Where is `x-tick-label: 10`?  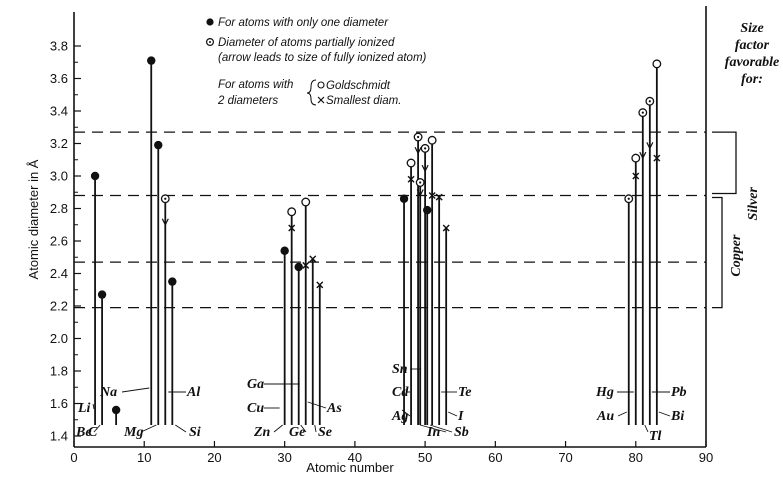
x-tick-label: 10 is located at coordinates (144, 457).